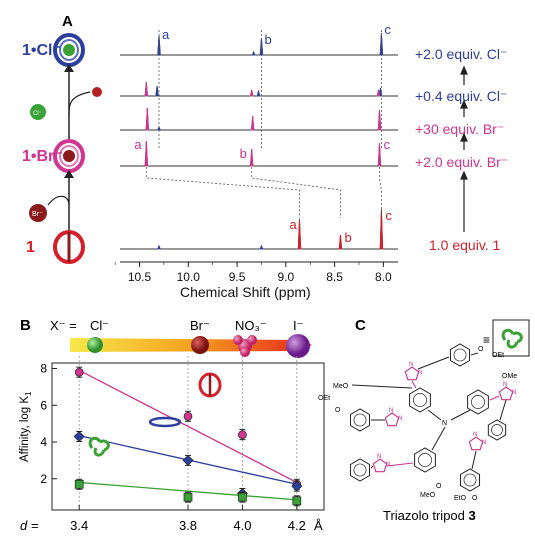  Describe the element at coordinates (42, 156) in the screenshot. I see `species-label-br-complex: 1•Br⁻` at that location.